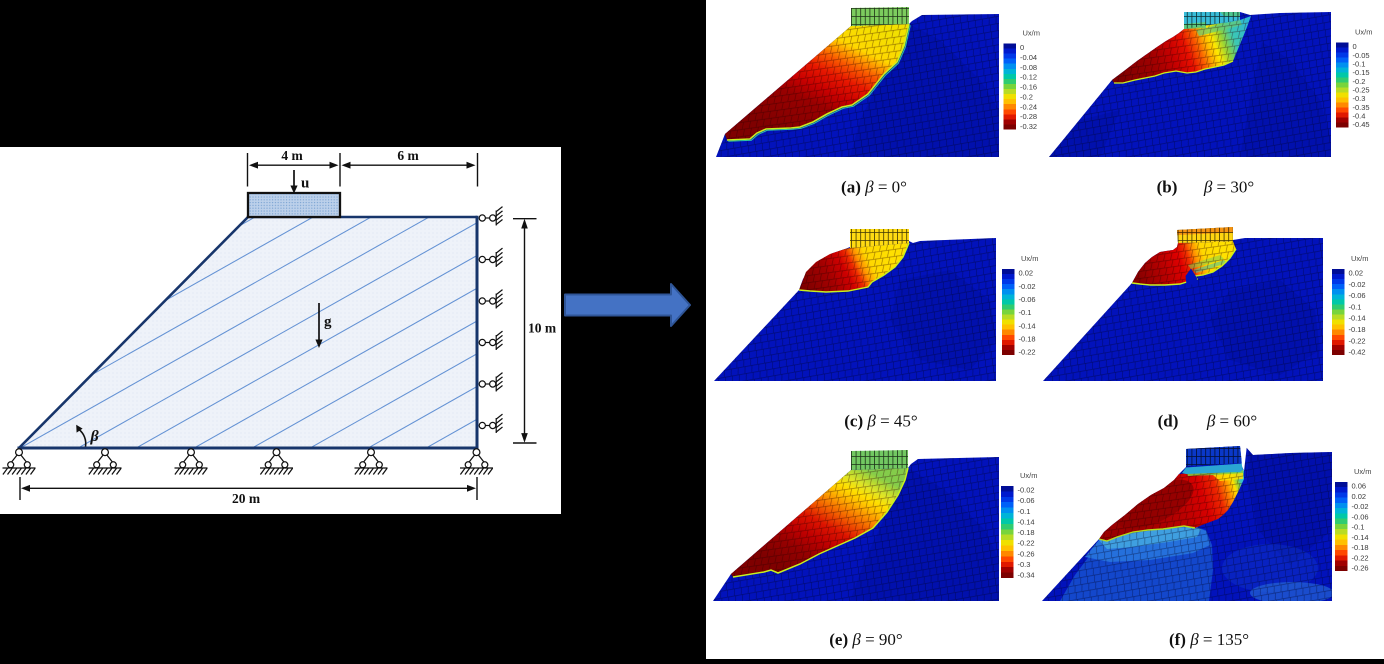 The width and height of the screenshot is (1384, 664). Describe the element at coordinates (1231, 421) in the screenshot. I see `svg-text: β = 60°` at that location.